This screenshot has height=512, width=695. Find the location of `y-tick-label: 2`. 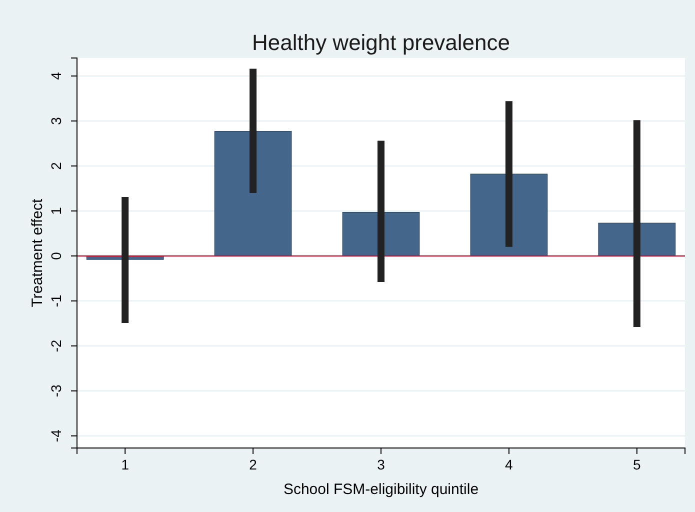

y-tick-label: 2 is located at coordinates (56, 166).